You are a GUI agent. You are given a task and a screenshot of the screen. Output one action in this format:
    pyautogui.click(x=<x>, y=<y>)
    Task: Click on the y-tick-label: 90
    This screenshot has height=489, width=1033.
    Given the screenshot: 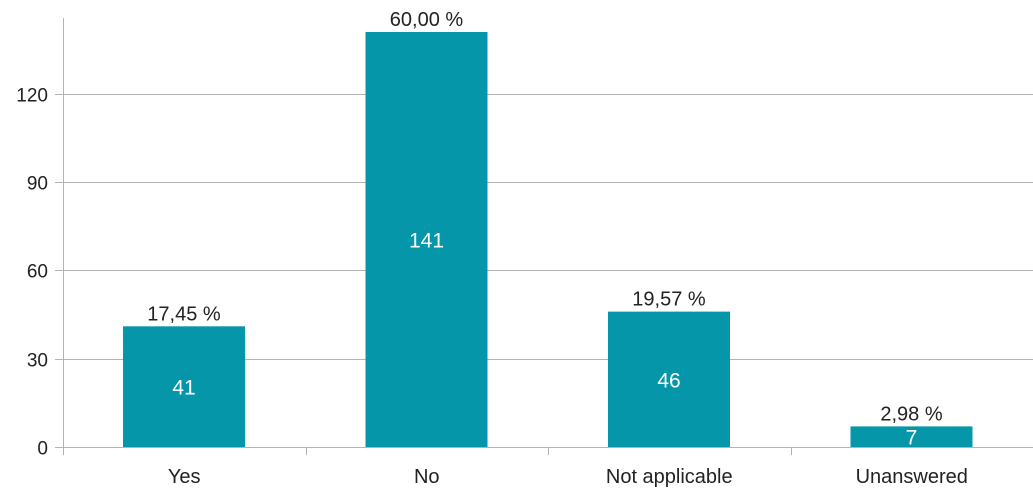 What is the action you would take?
    pyautogui.click(x=37, y=184)
    